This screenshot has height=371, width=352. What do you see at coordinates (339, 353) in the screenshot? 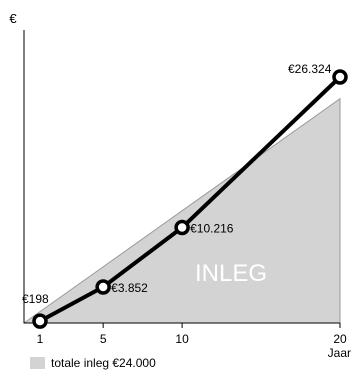
I see `x-axis-label: Jaar` at bounding box center [339, 353].